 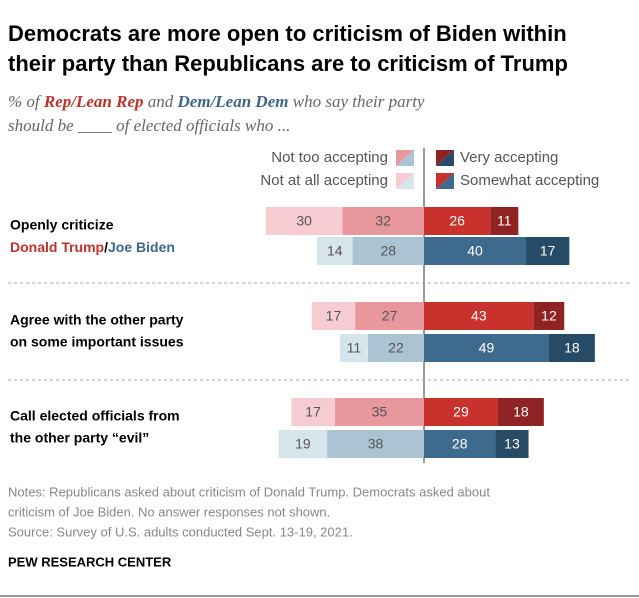 I want to click on value-label: 27, so click(x=390, y=316).